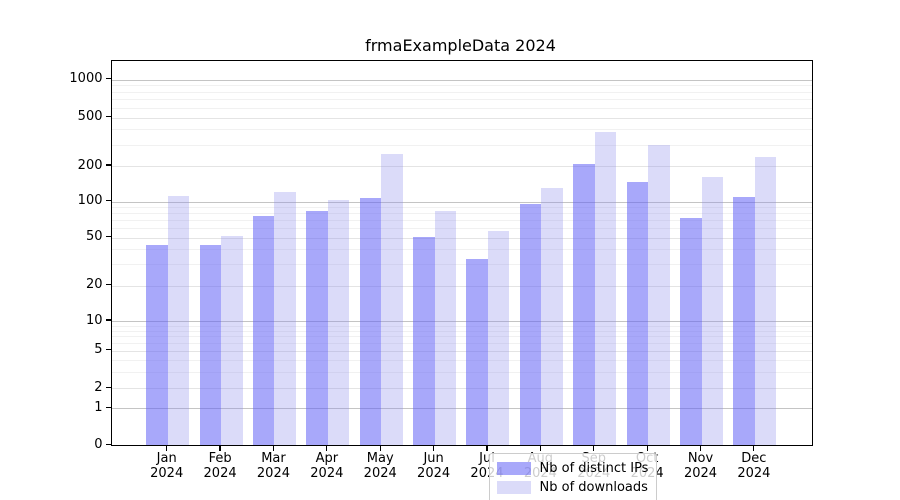  Describe the element at coordinates (513, 487) in the screenshot. I see `legend-swatch-downloads` at that location.